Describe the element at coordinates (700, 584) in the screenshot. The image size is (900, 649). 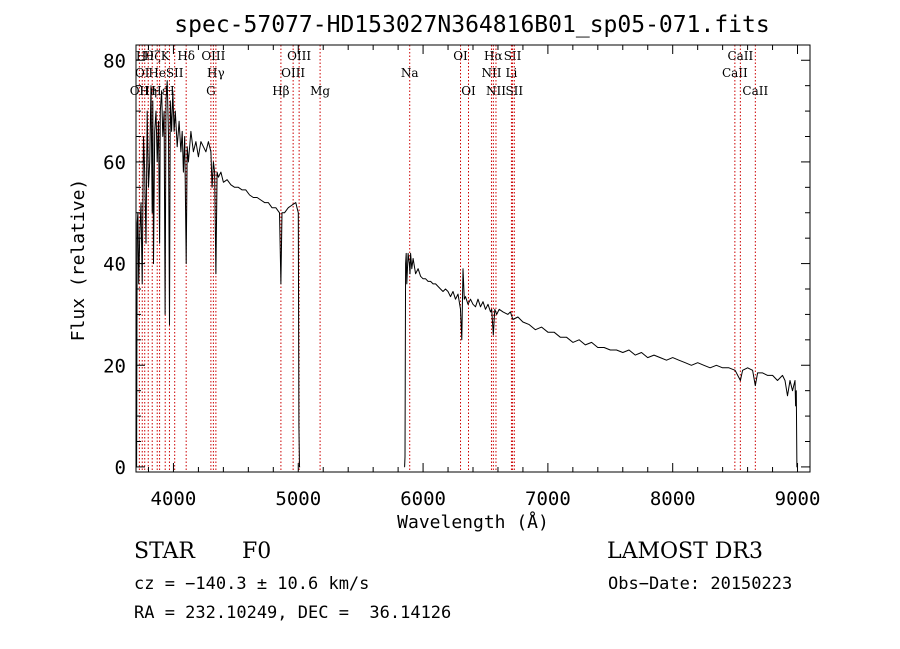
I see `observation-date: Obs−Date: 20150223` at that location.